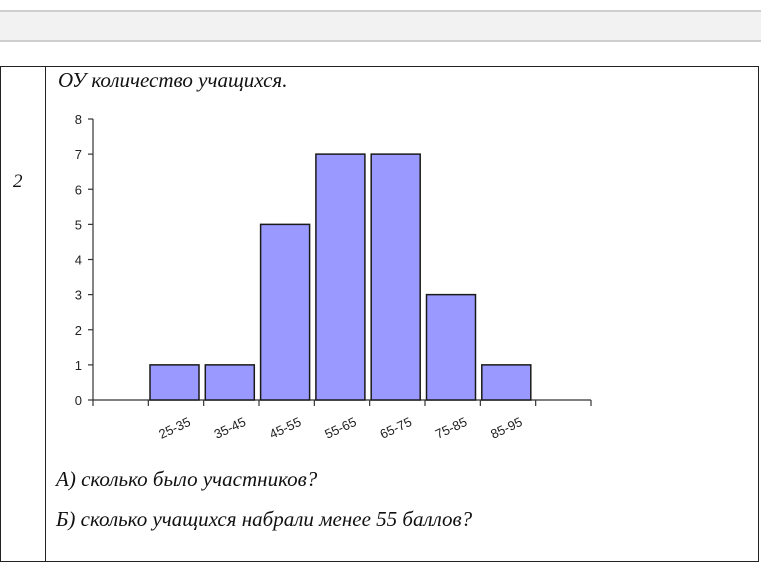  What do you see at coordinates (173, 80) in the screenshot?
I see `chart-caption: ОУ количество учащихся.` at bounding box center [173, 80].